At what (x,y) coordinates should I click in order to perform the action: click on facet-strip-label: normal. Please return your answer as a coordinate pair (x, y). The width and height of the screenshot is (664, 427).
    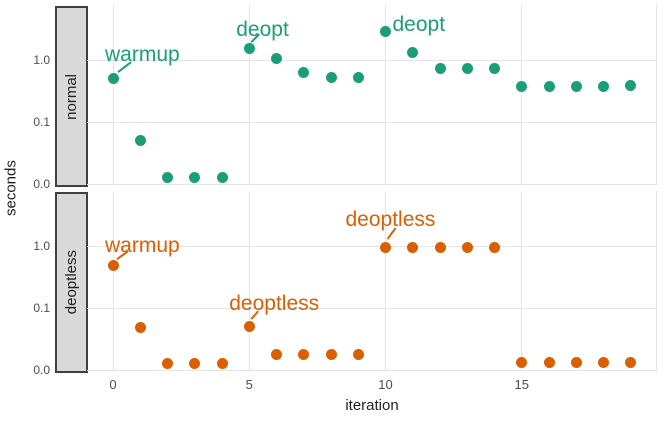
    Looking at the image, I should click on (71, 96).